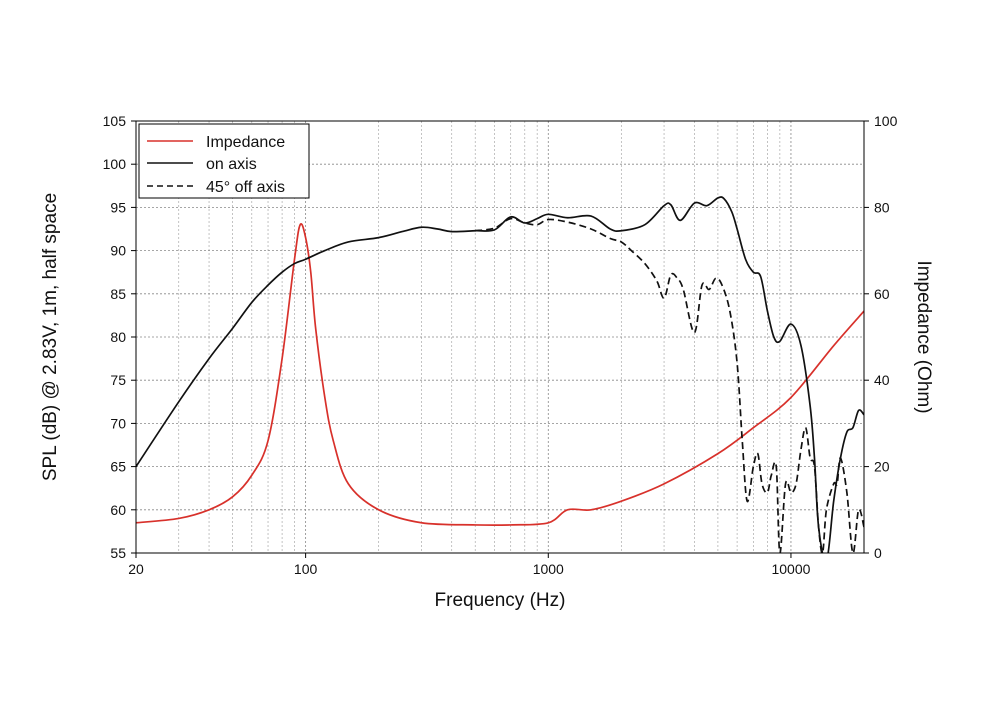  I want to click on legend-label-off-axis: 45° off axis, so click(245, 187).